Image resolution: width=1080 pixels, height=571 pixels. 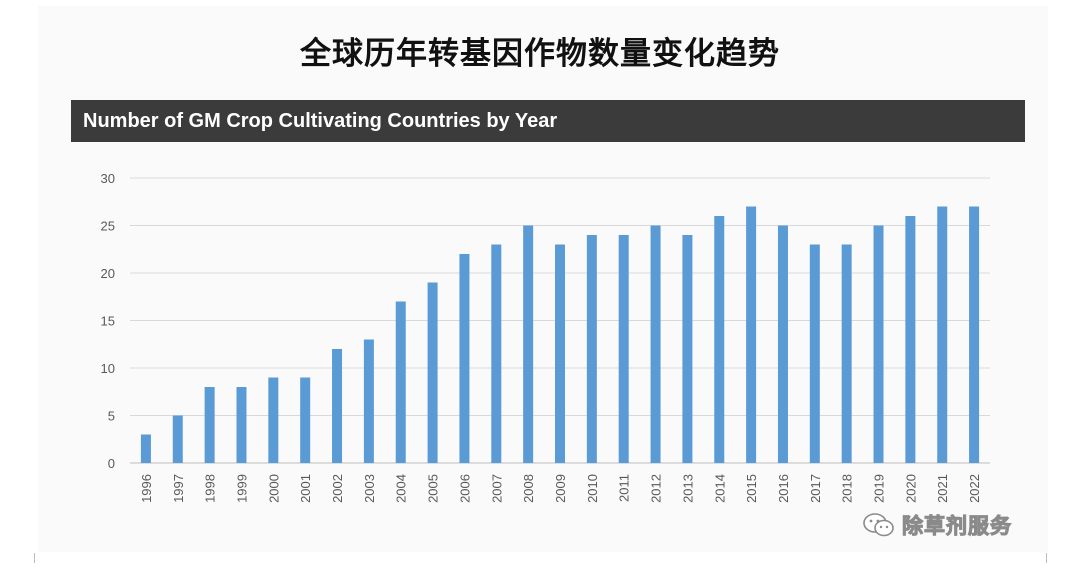 What do you see at coordinates (337, 406) in the screenshot?
I see `bar-2002` at bounding box center [337, 406].